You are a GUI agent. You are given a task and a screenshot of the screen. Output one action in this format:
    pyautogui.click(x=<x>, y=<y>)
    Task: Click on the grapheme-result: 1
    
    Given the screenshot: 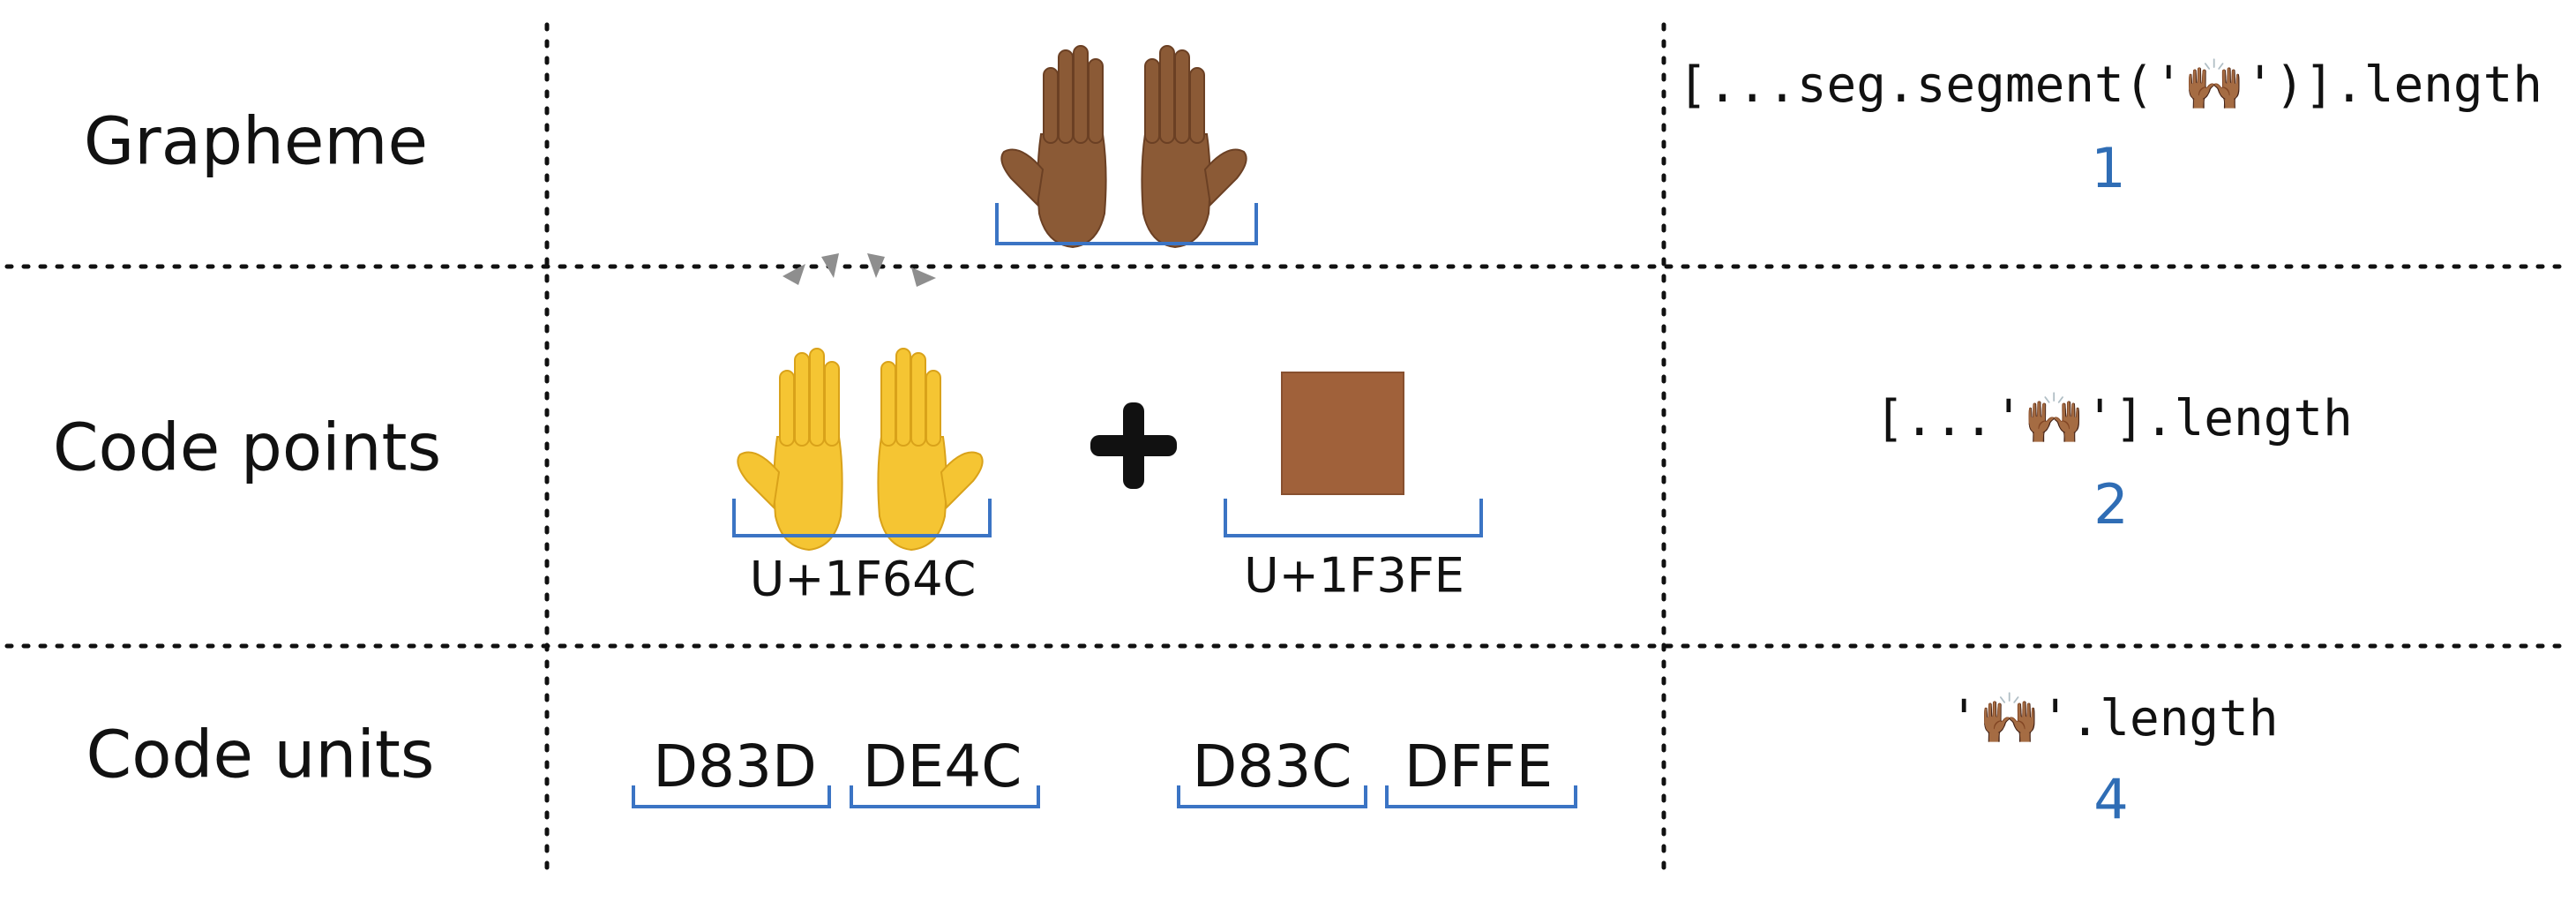 What is the action you would take?
    pyautogui.click(x=2108, y=168)
    